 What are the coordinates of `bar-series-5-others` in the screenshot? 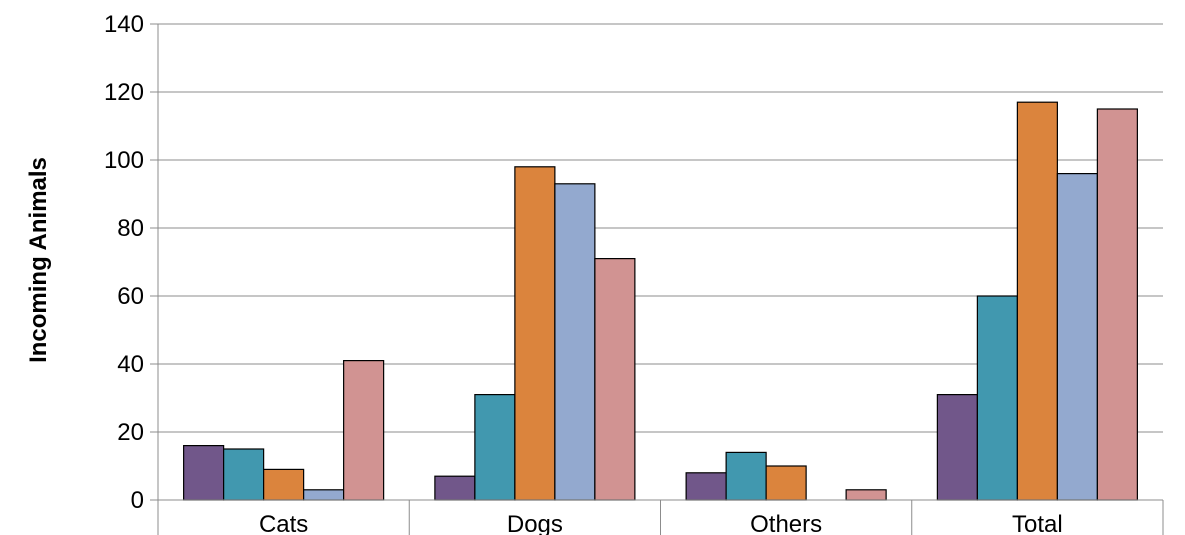 It's located at (866, 495).